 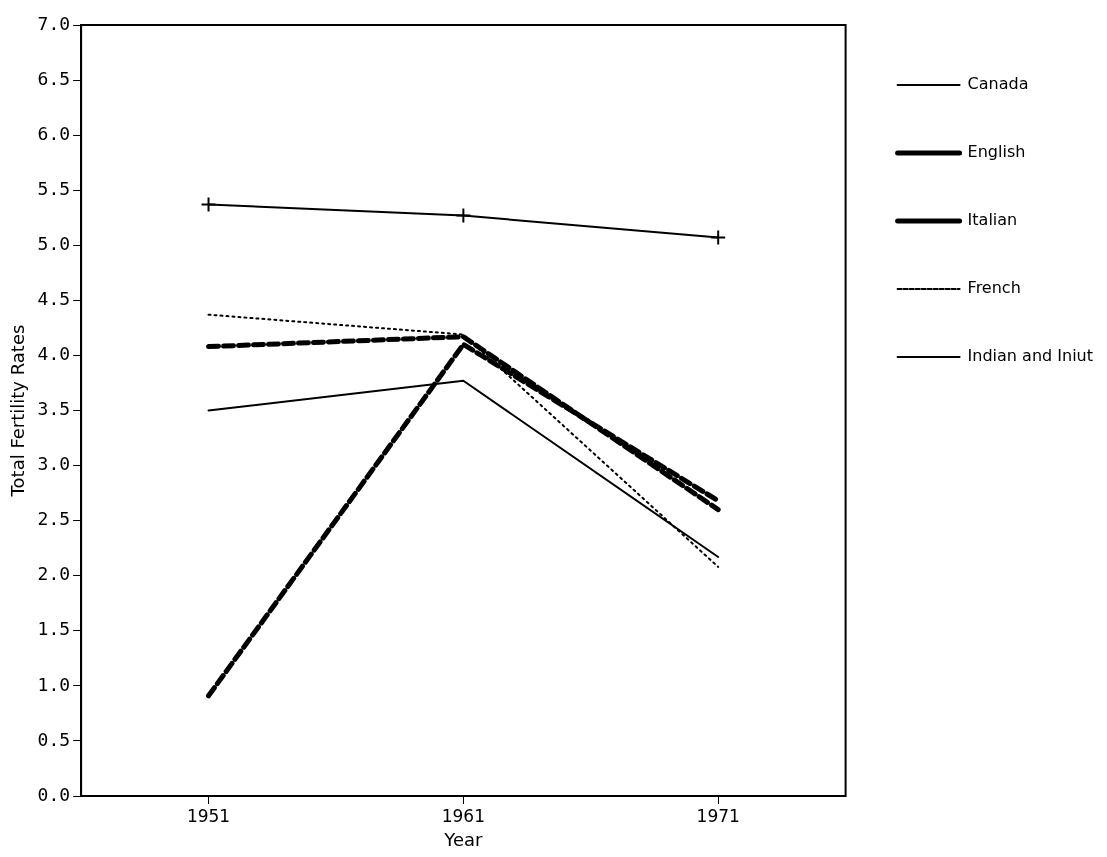 What do you see at coordinates (998, 84) in the screenshot?
I see `legend-label: Canada` at bounding box center [998, 84].